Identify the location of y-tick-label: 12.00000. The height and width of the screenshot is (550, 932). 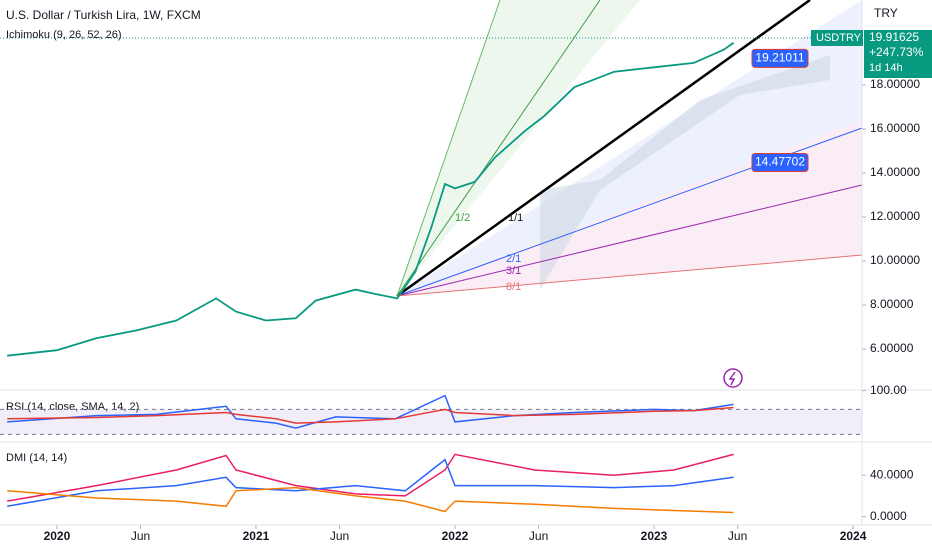
(895, 216).